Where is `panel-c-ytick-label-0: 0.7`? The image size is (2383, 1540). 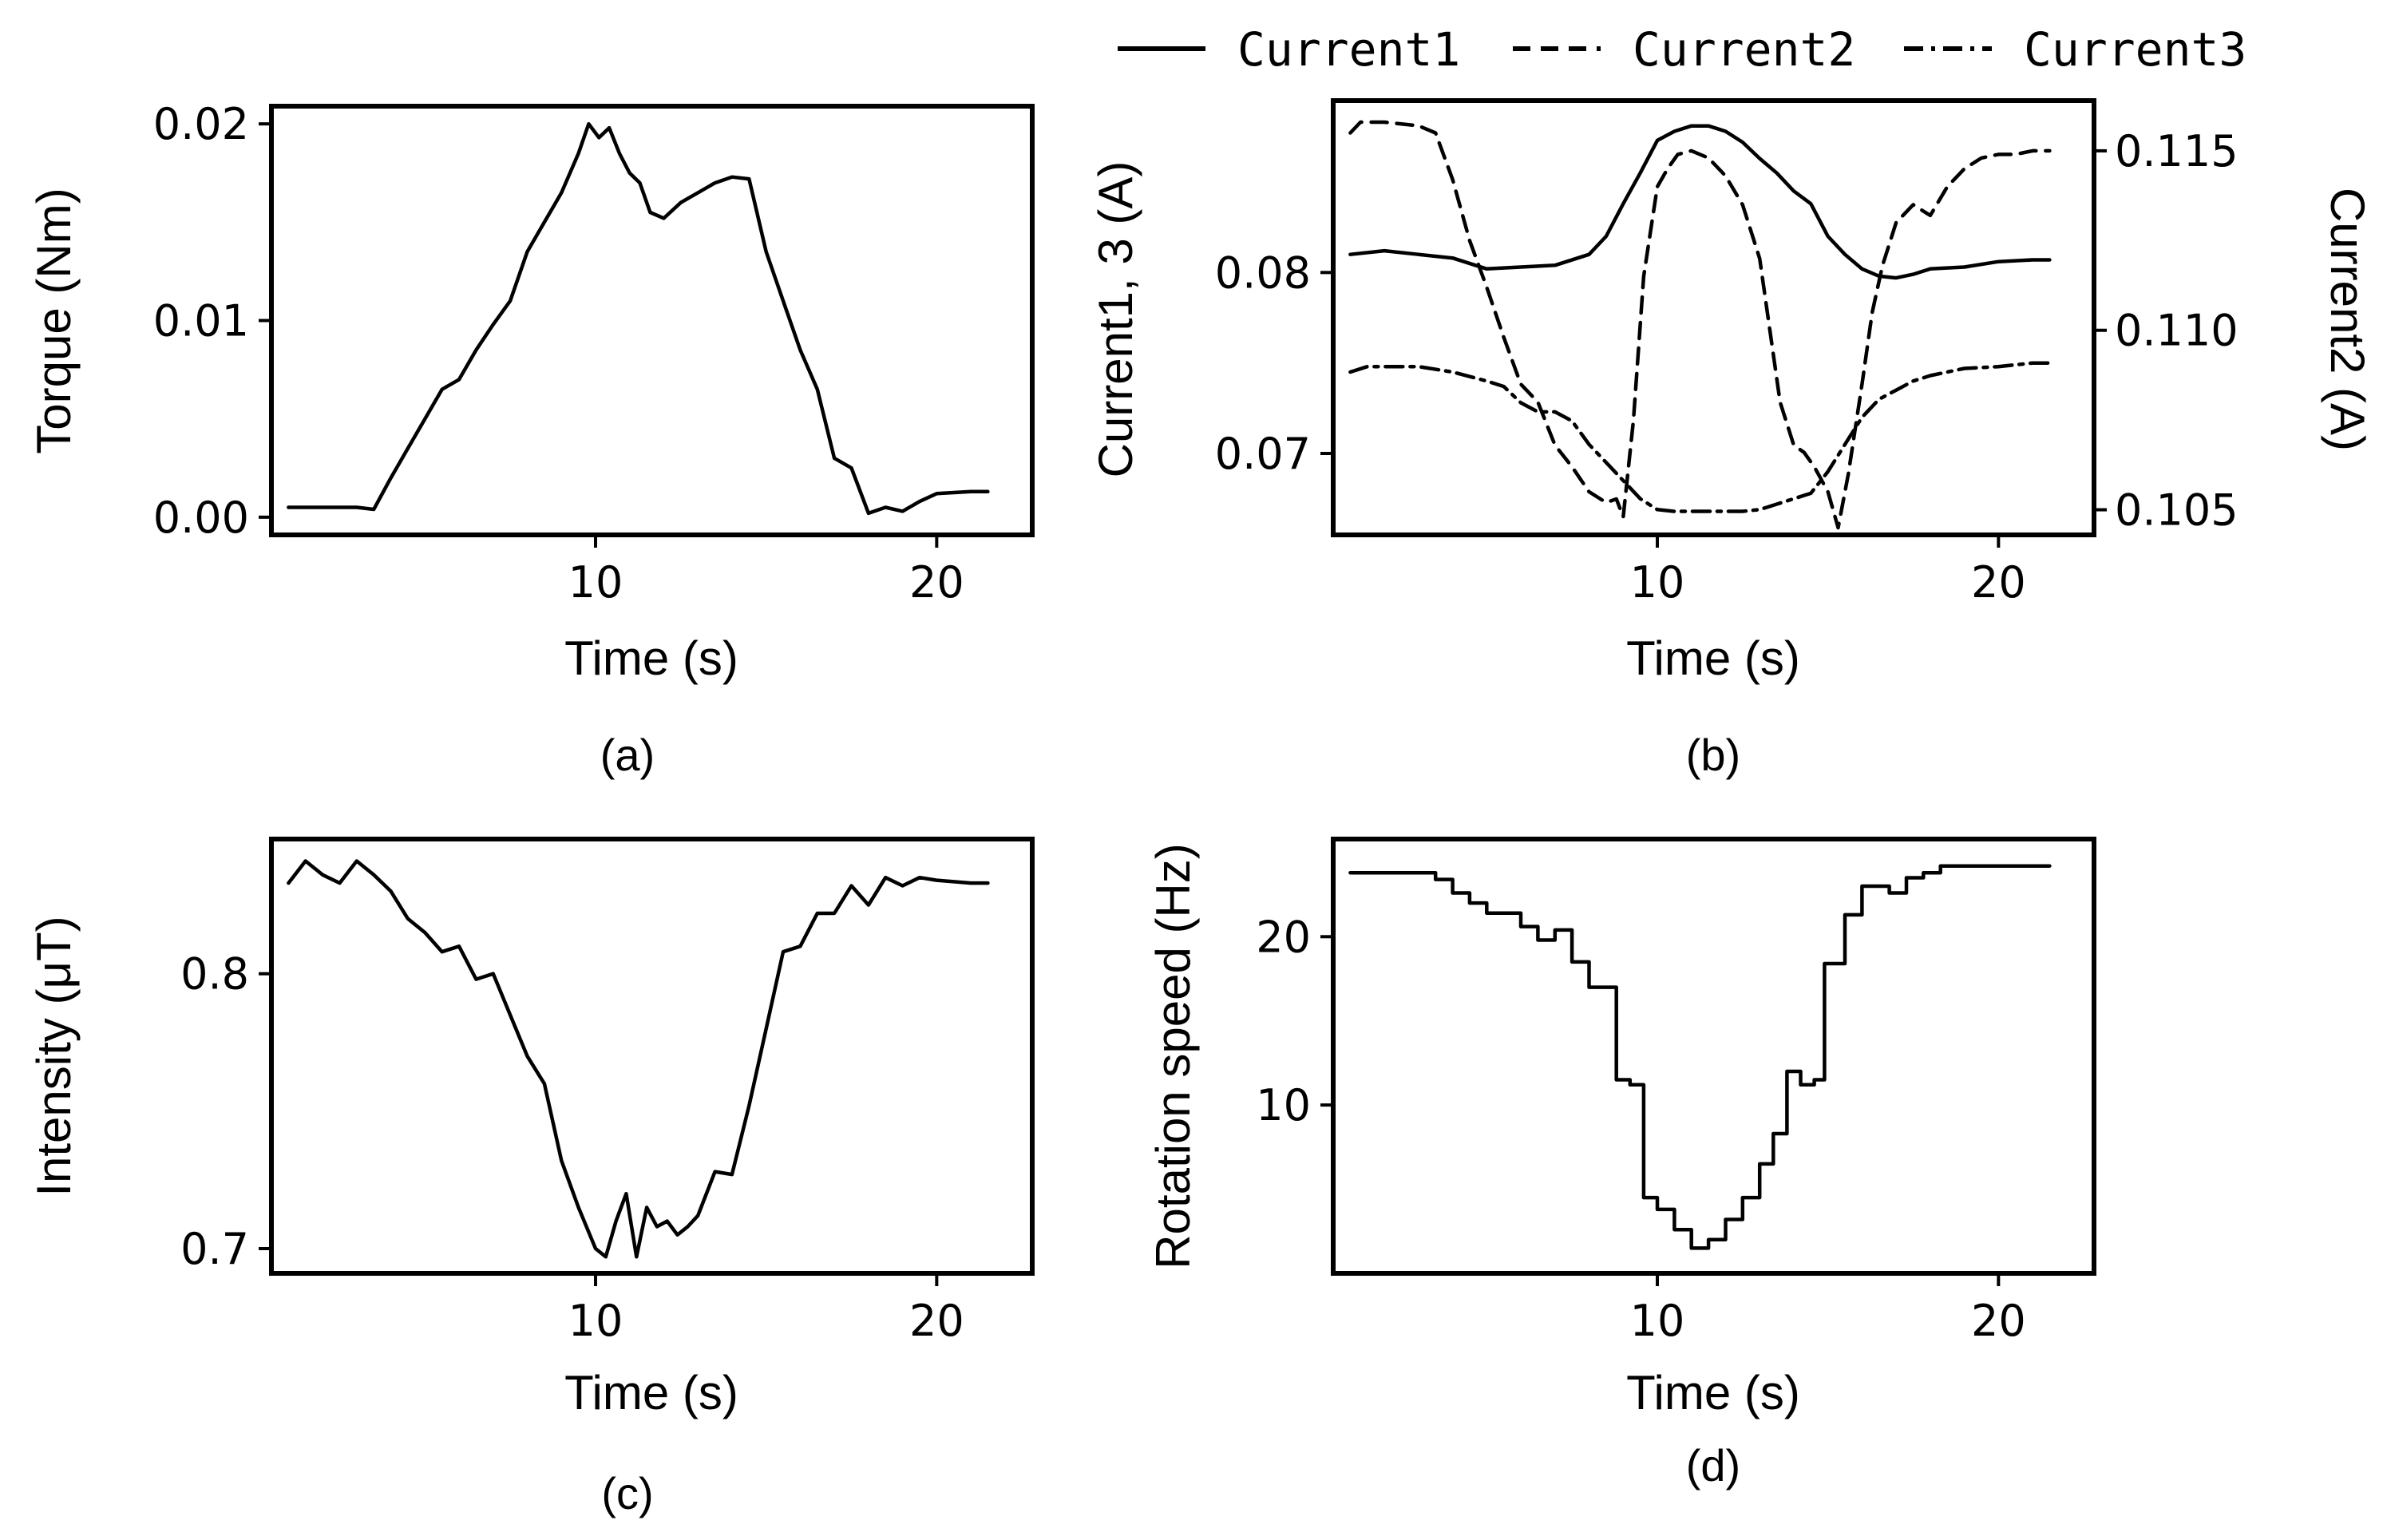 panel-c-ytick-label-0: 0.7 is located at coordinates (214, 1249).